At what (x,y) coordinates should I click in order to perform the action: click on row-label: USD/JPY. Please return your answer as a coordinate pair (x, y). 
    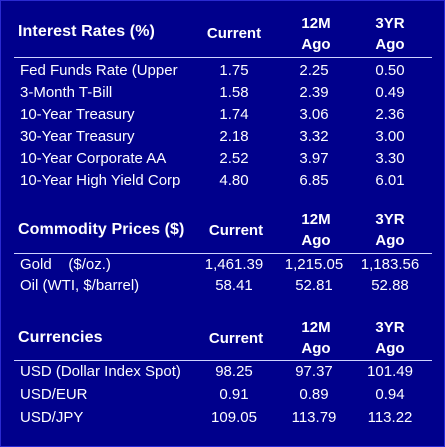
    Looking at the image, I should click on (52, 417).